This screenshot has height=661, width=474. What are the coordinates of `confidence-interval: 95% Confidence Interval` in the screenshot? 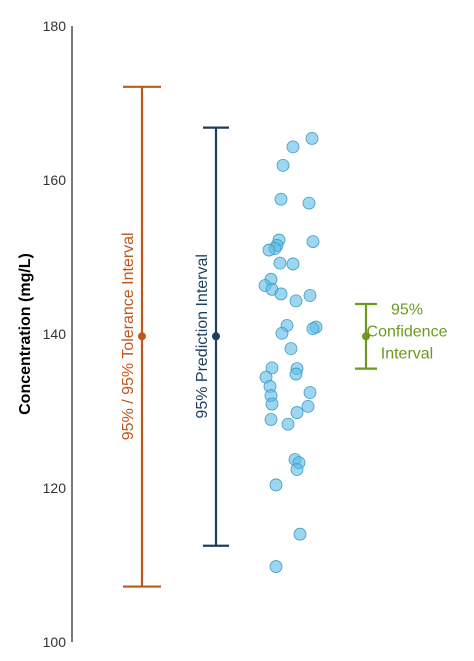 It's located at (401, 335).